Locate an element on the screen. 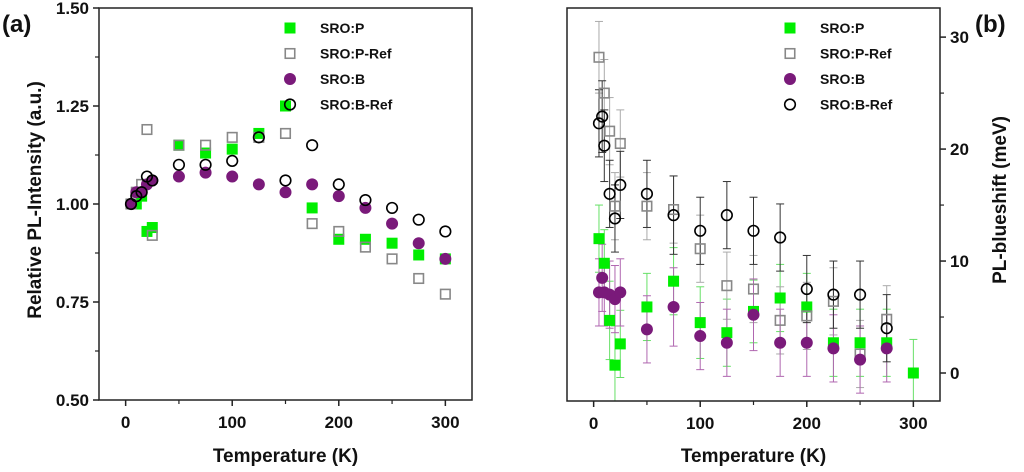 This screenshot has width=1024, height=472. panel-b-legend: SRO:P SRO:P-Ref SRO:B SRO:B-Ref is located at coordinates (838, 66).